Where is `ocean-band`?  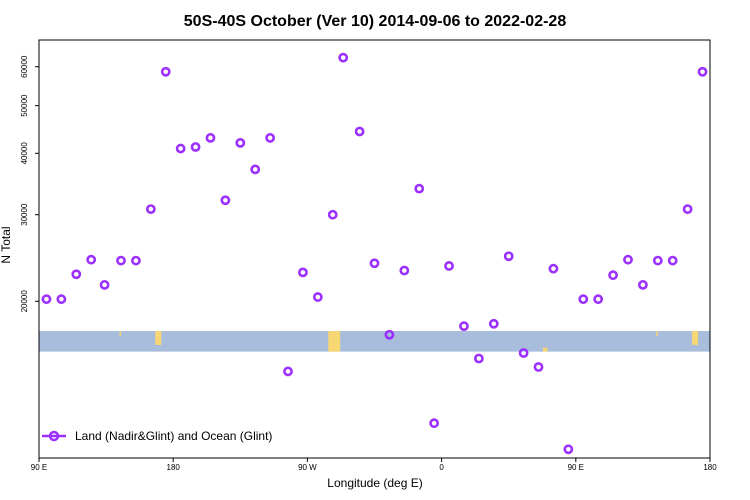
ocean-band is located at coordinates (374, 341).